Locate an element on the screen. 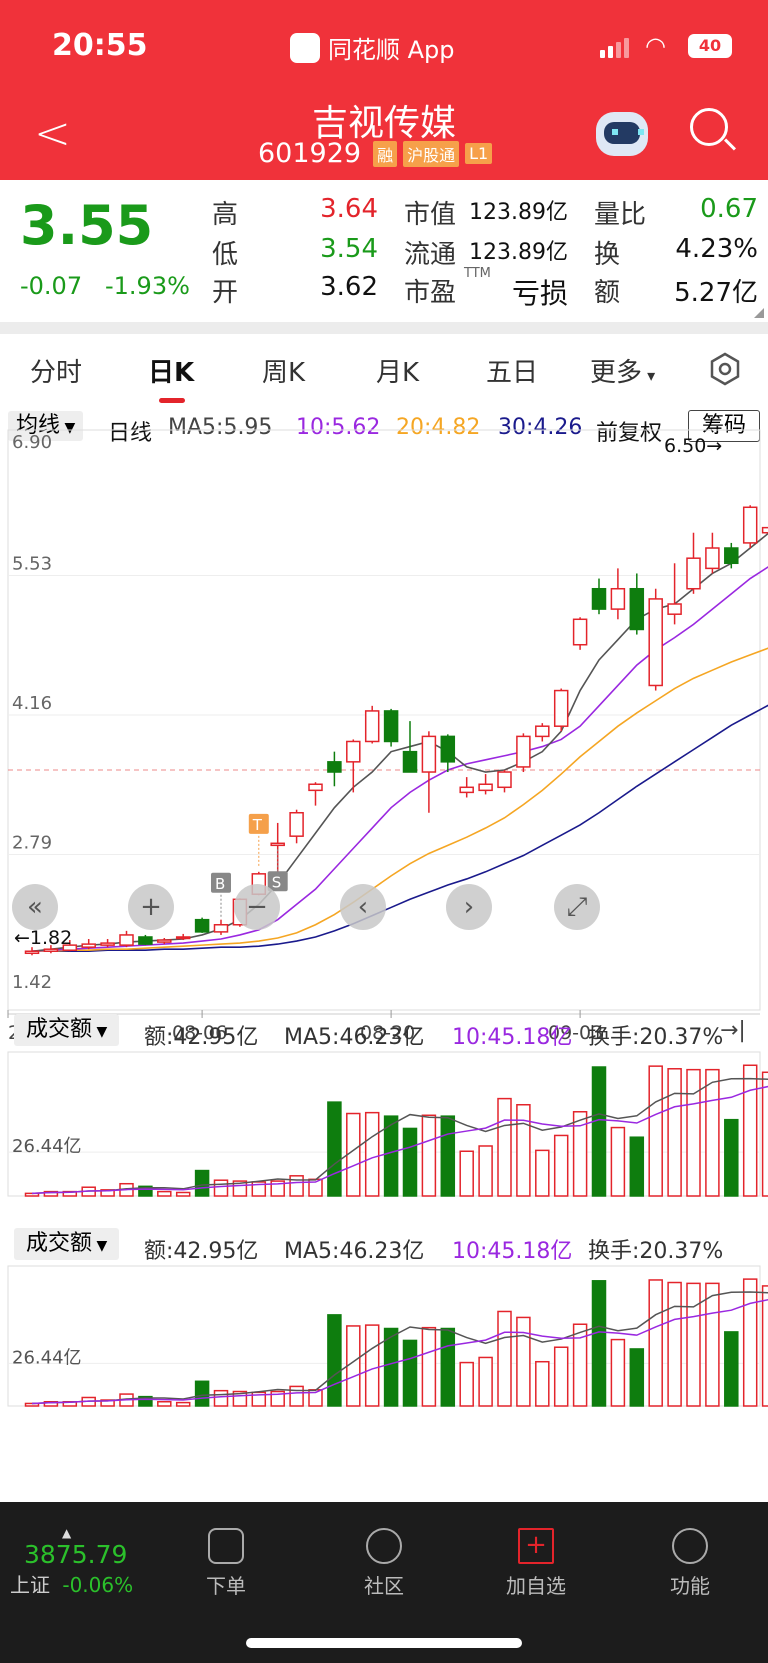 The width and height of the screenshot is (768, 1663). tab-monthly-k: 月K is located at coordinates (398, 373).